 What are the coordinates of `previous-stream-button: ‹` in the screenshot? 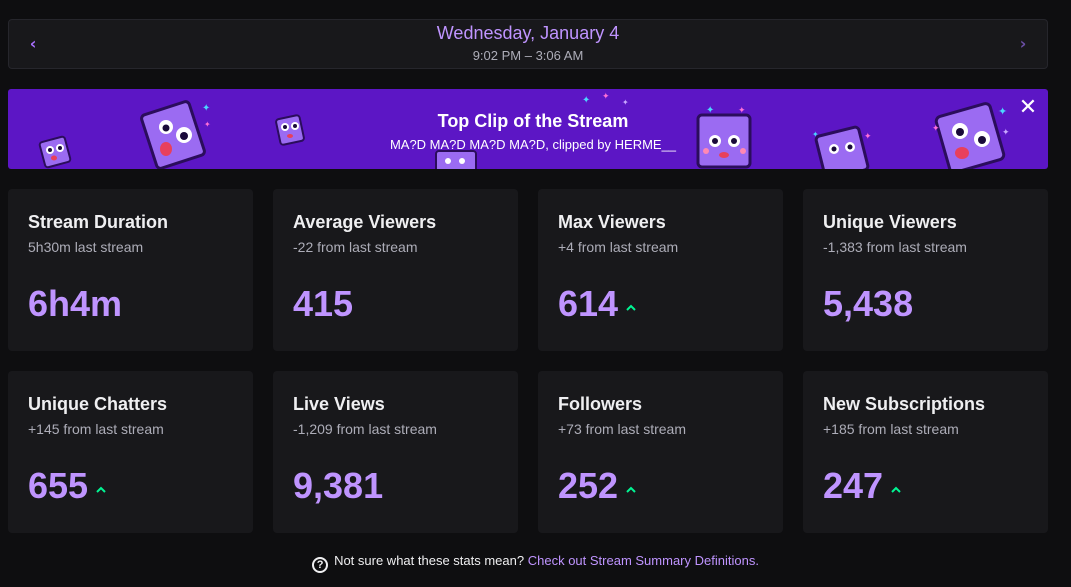 It's located at (33, 43).